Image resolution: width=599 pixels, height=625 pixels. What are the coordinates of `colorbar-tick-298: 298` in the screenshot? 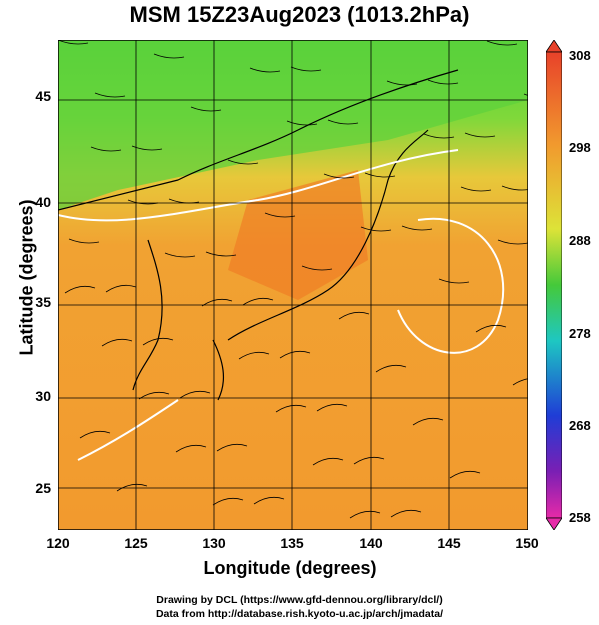 It's located at (580, 147).